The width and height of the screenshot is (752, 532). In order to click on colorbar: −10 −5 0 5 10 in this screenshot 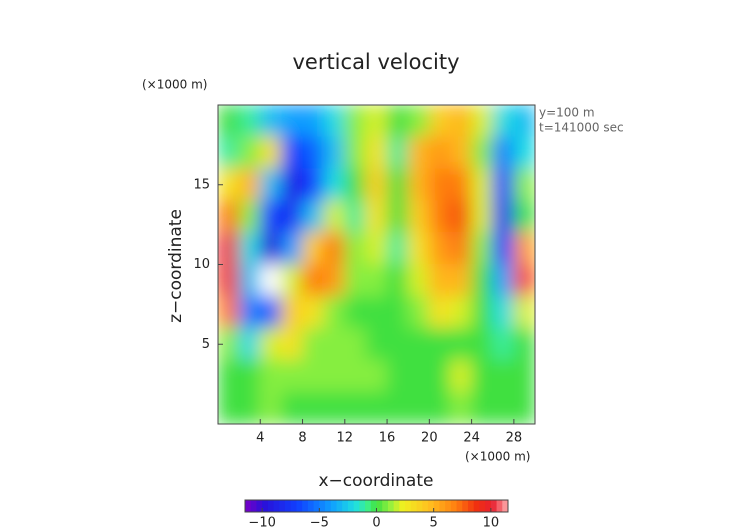, I will do `click(376, 515)`.